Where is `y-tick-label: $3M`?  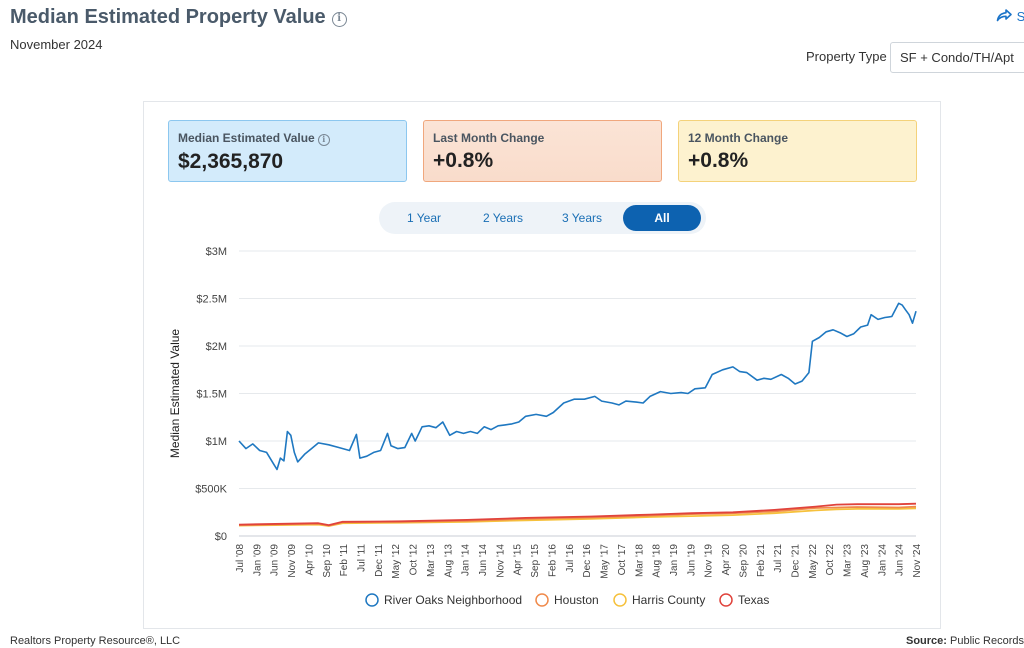
y-tick-label: $3M is located at coordinates (216, 252).